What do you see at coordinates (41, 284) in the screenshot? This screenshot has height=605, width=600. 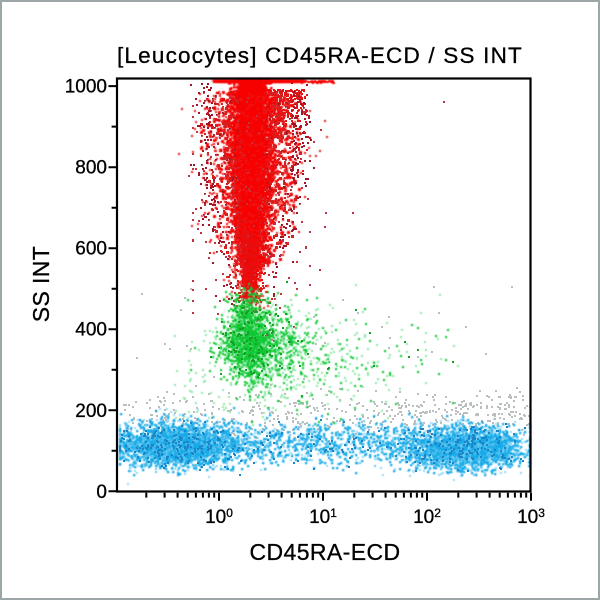 I see `svg-text: SS INT` at bounding box center [41, 284].